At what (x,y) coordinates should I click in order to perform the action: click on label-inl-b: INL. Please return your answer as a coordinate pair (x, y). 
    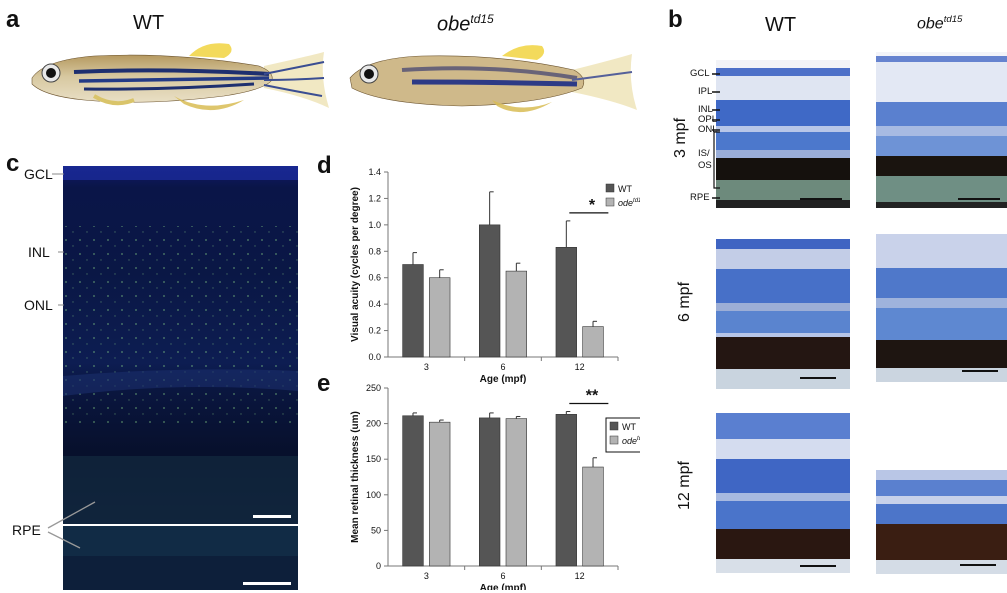
    Looking at the image, I should click on (705, 109).